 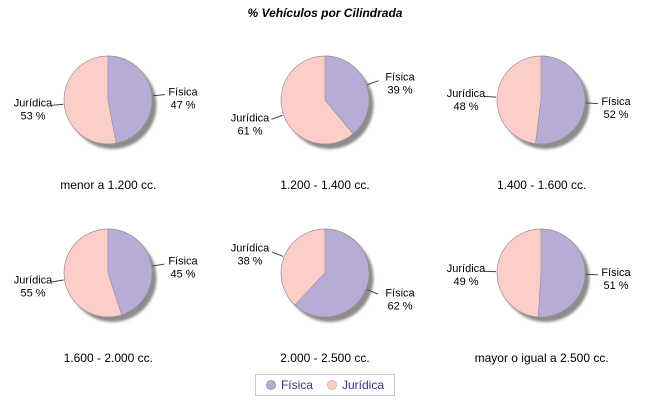 I want to click on legend-item-juridica: Jurídica, so click(x=355, y=385).